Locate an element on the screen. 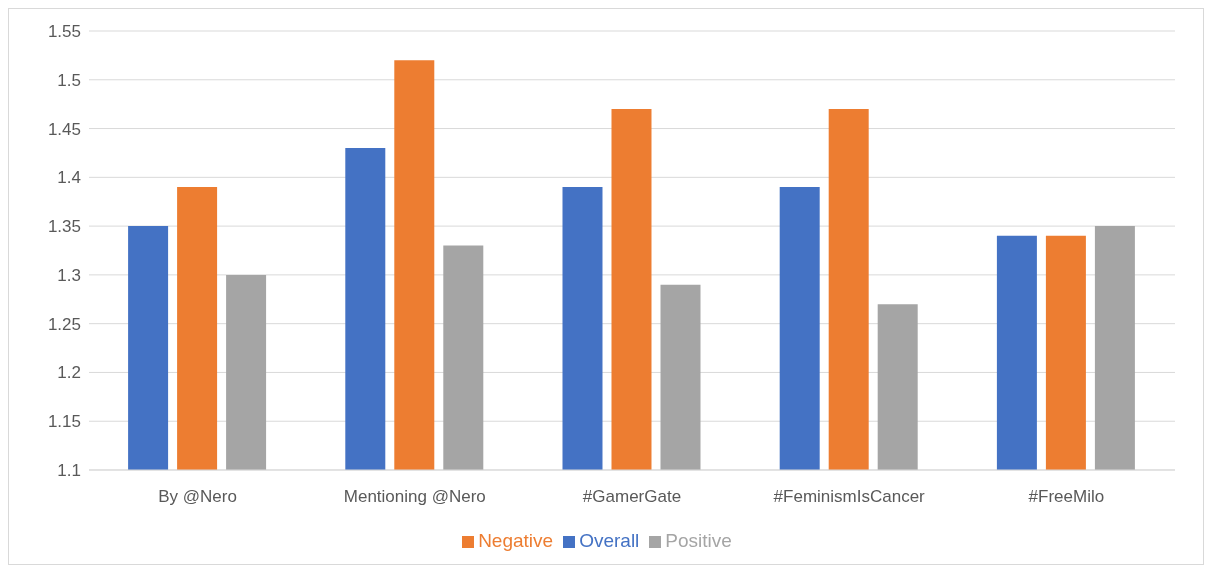 The width and height of the screenshot is (1212, 573). legend-label: Overall is located at coordinates (609, 540).